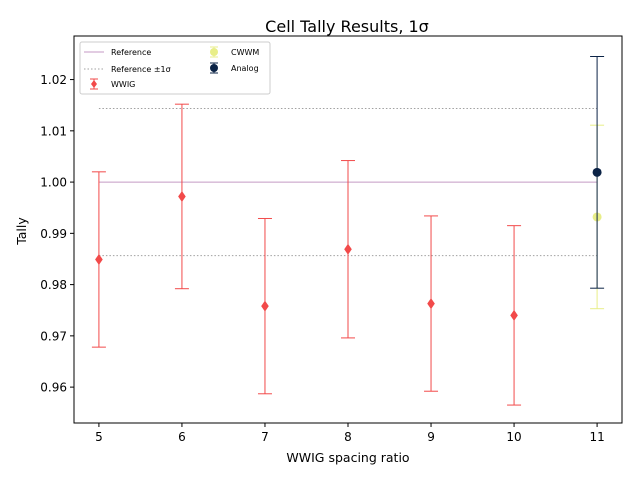 Image resolution: width=640 pixels, height=480 pixels. Describe the element at coordinates (53, 80) in the screenshot. I see `y-tick-label-6: 1.02` at that location.